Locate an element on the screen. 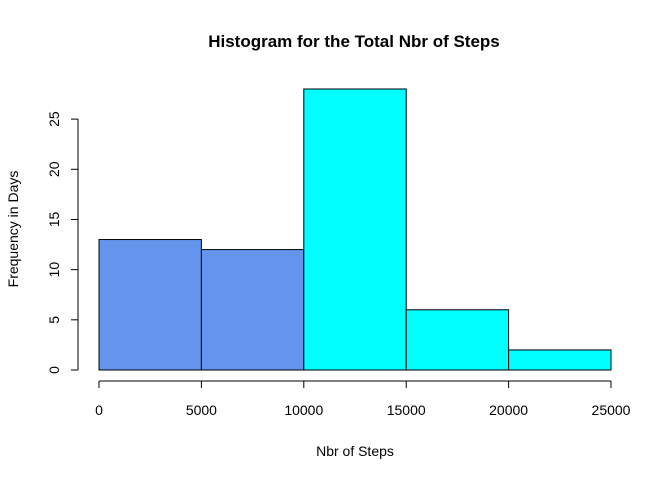 Image resolution: width=672 pixels, height=480 pixels. x-tick-label-5: 25000 is located at coordinates (611, 410).